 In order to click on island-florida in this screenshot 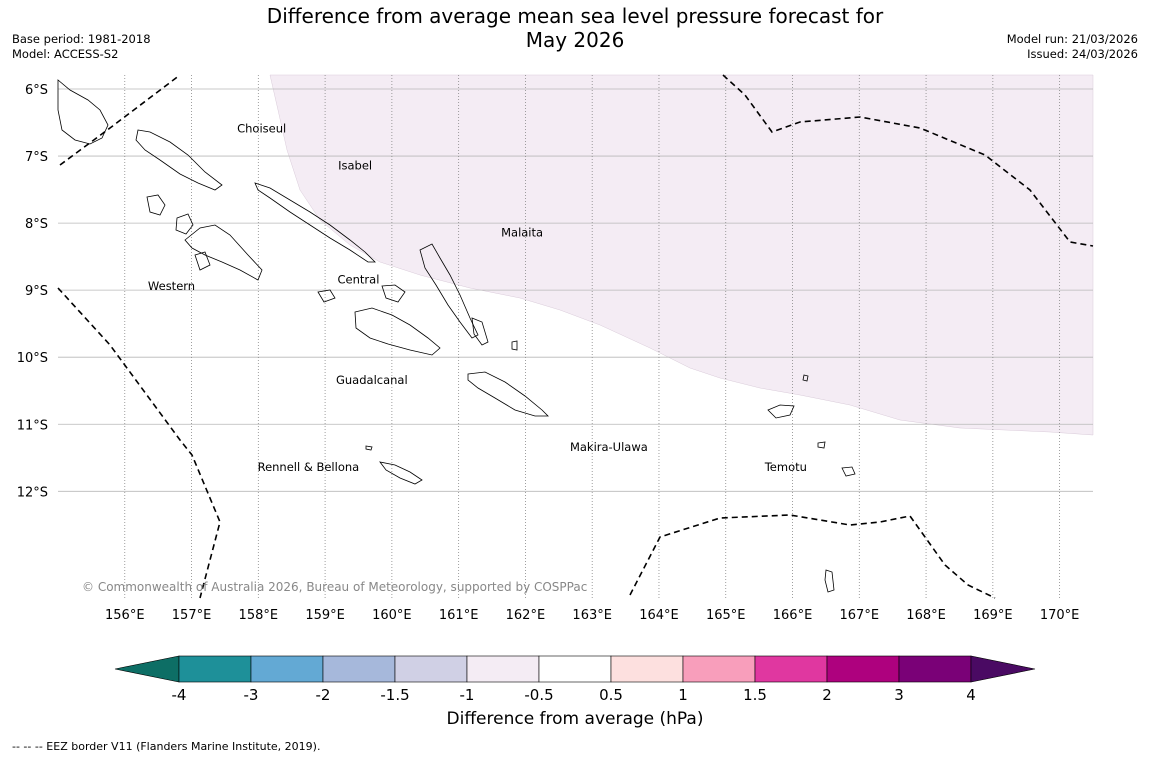, I will do `click(326, 296)`.